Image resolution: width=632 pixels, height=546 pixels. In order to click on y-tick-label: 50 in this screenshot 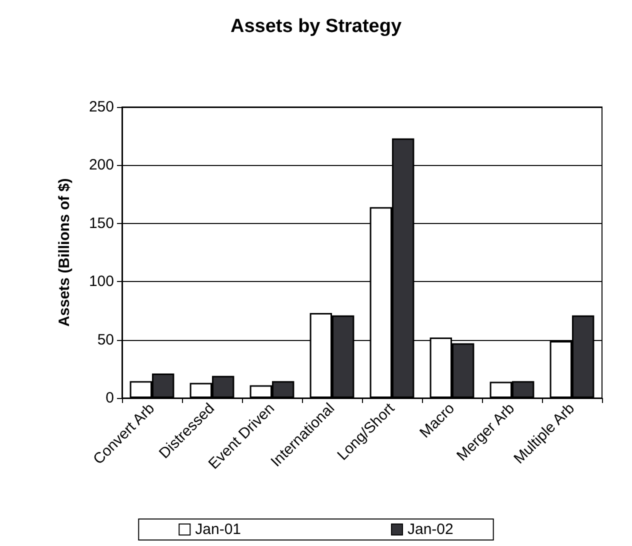, I will do `click(105, 339)`.